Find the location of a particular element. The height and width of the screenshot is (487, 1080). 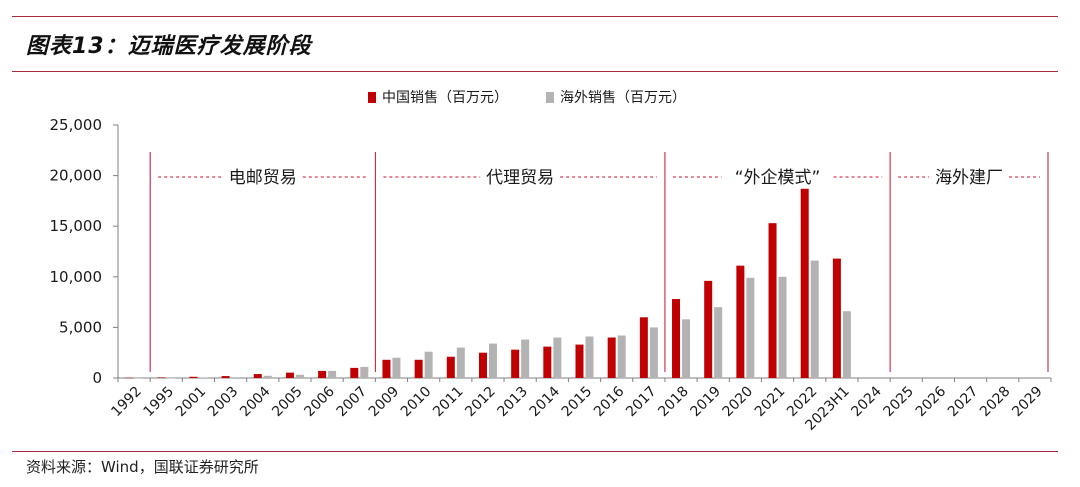

x-tick-label: 2028 is located at coordinates (995, 402).